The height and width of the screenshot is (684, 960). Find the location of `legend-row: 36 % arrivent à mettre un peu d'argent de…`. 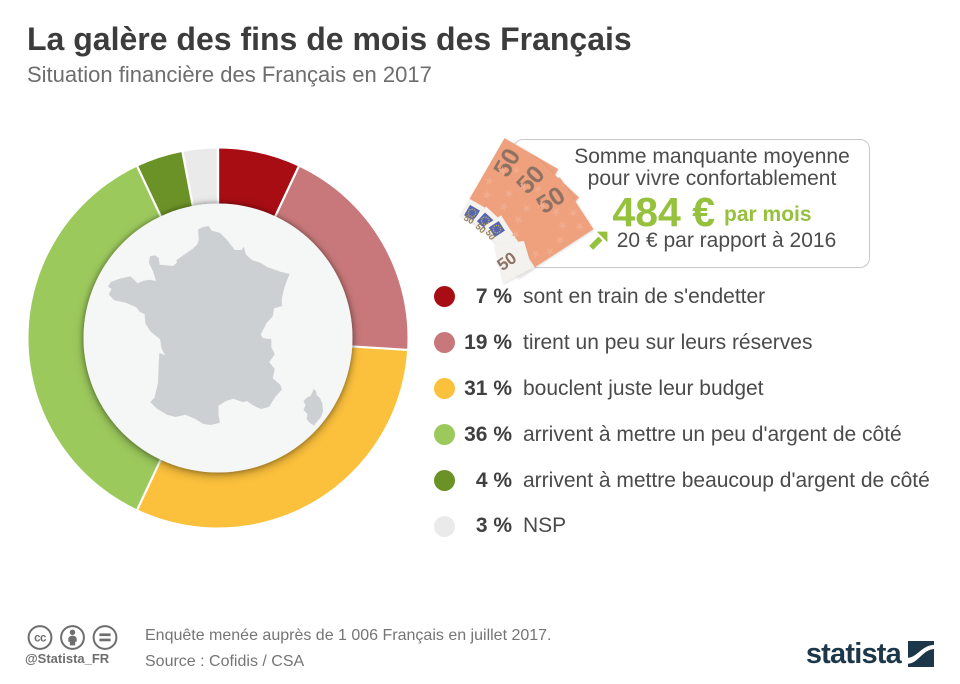

legend-row: 36 % arrivent à mettre un peu d'argent de… is located at coordinates (694, 435).